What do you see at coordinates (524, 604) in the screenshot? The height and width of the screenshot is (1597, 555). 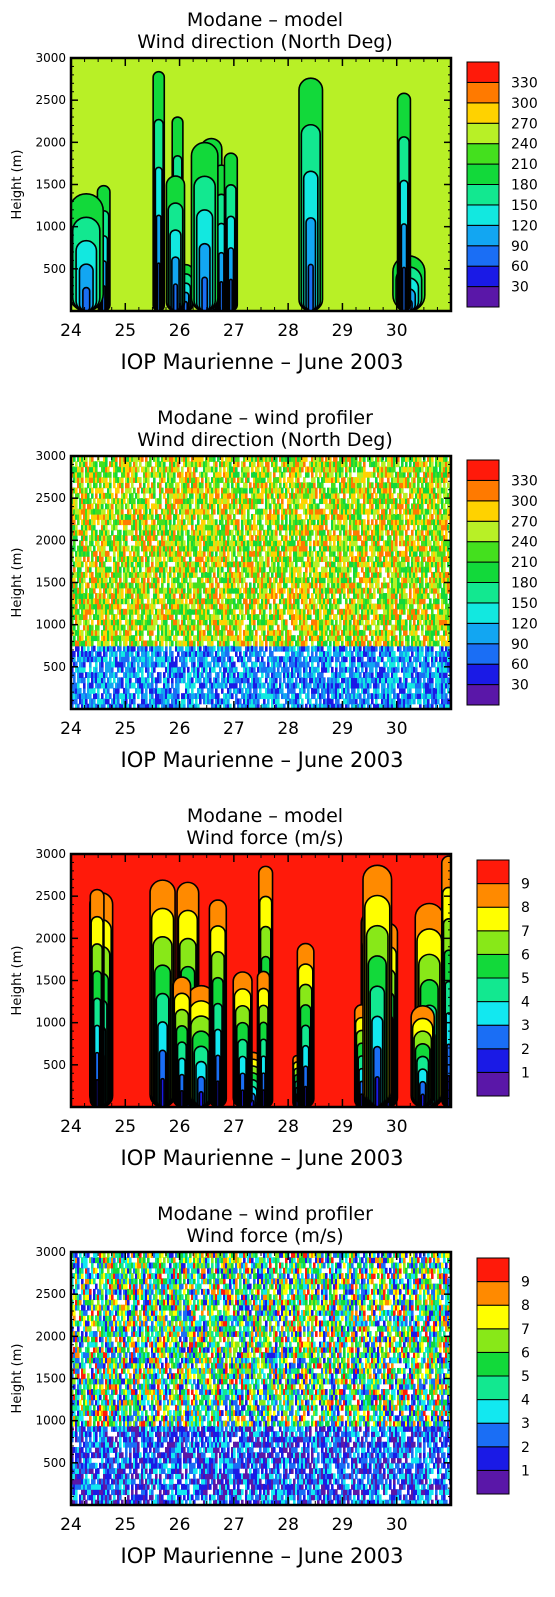 I see `colorbar-level-label: 150` at bounding box center [524, 604].